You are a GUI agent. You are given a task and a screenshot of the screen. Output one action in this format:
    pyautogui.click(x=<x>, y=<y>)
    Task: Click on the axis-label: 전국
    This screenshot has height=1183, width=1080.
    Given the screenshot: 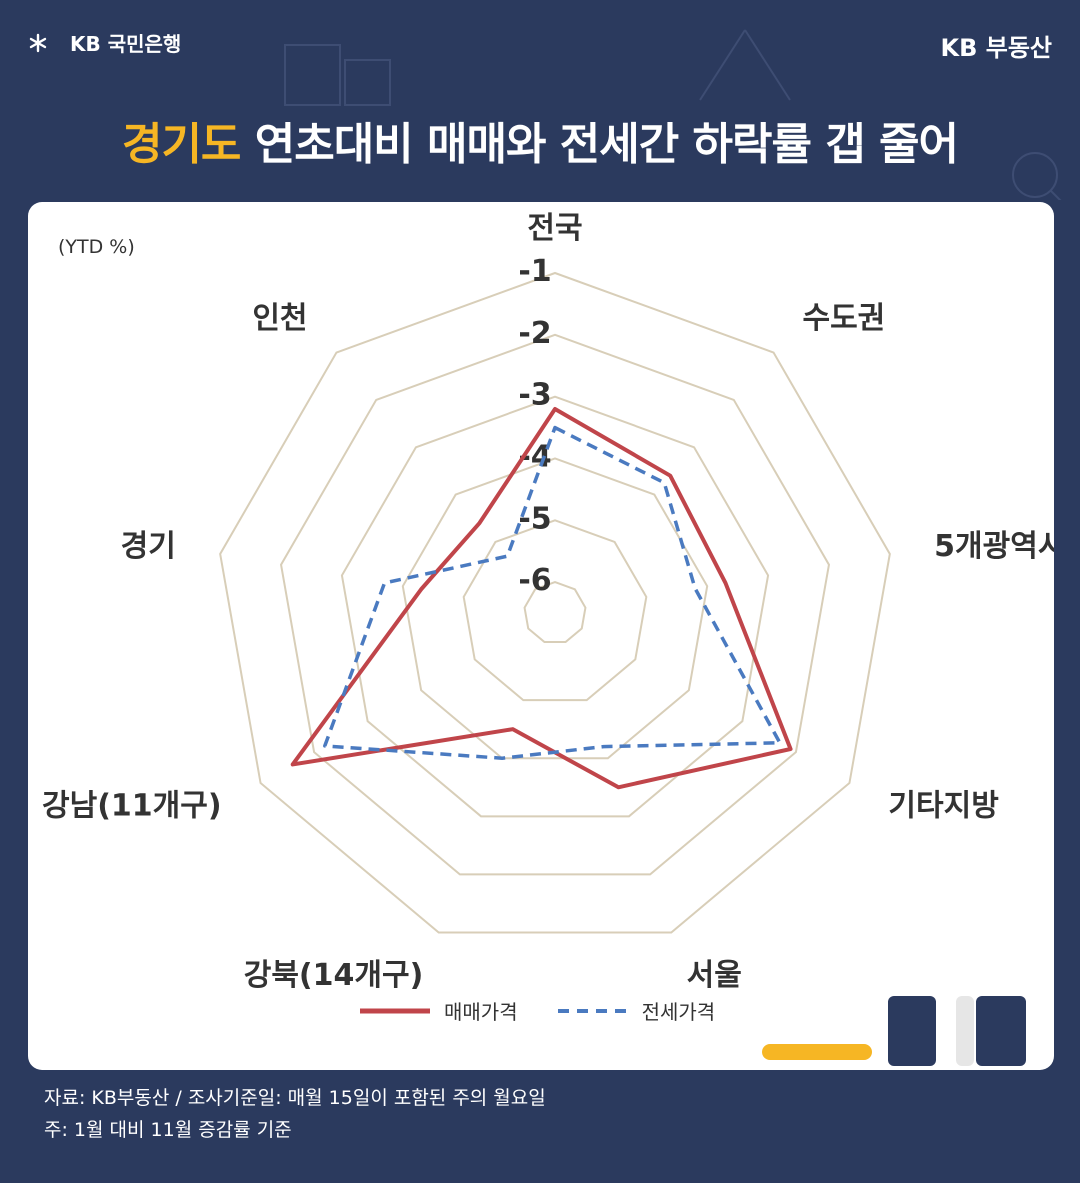 What is the action you would take?
    pyautogui.click(x=554, y=228)
    